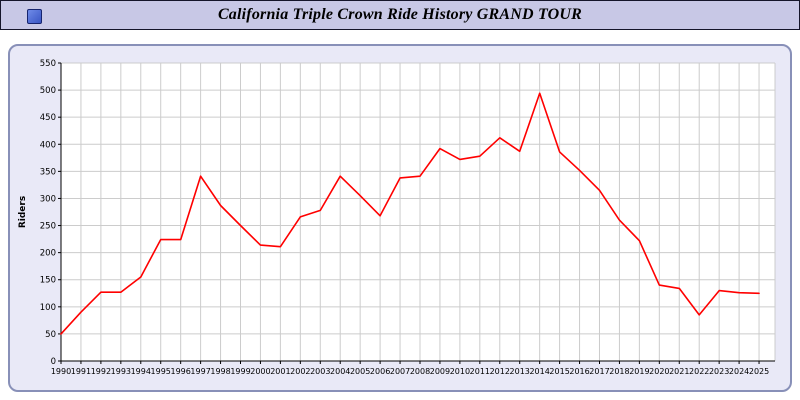 Image resolution: width=800 pixels, height=400 pixels. What do you see at coordinates (500, 371) in the screenshot?
I see `svg-text: 2012` at bounding box center [500, 371].